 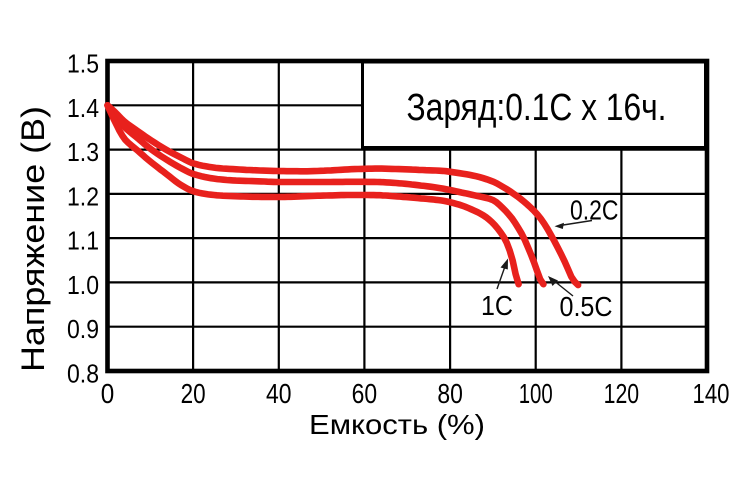 I want to click on svg-text: 1.4, so click(x=83, y=108).